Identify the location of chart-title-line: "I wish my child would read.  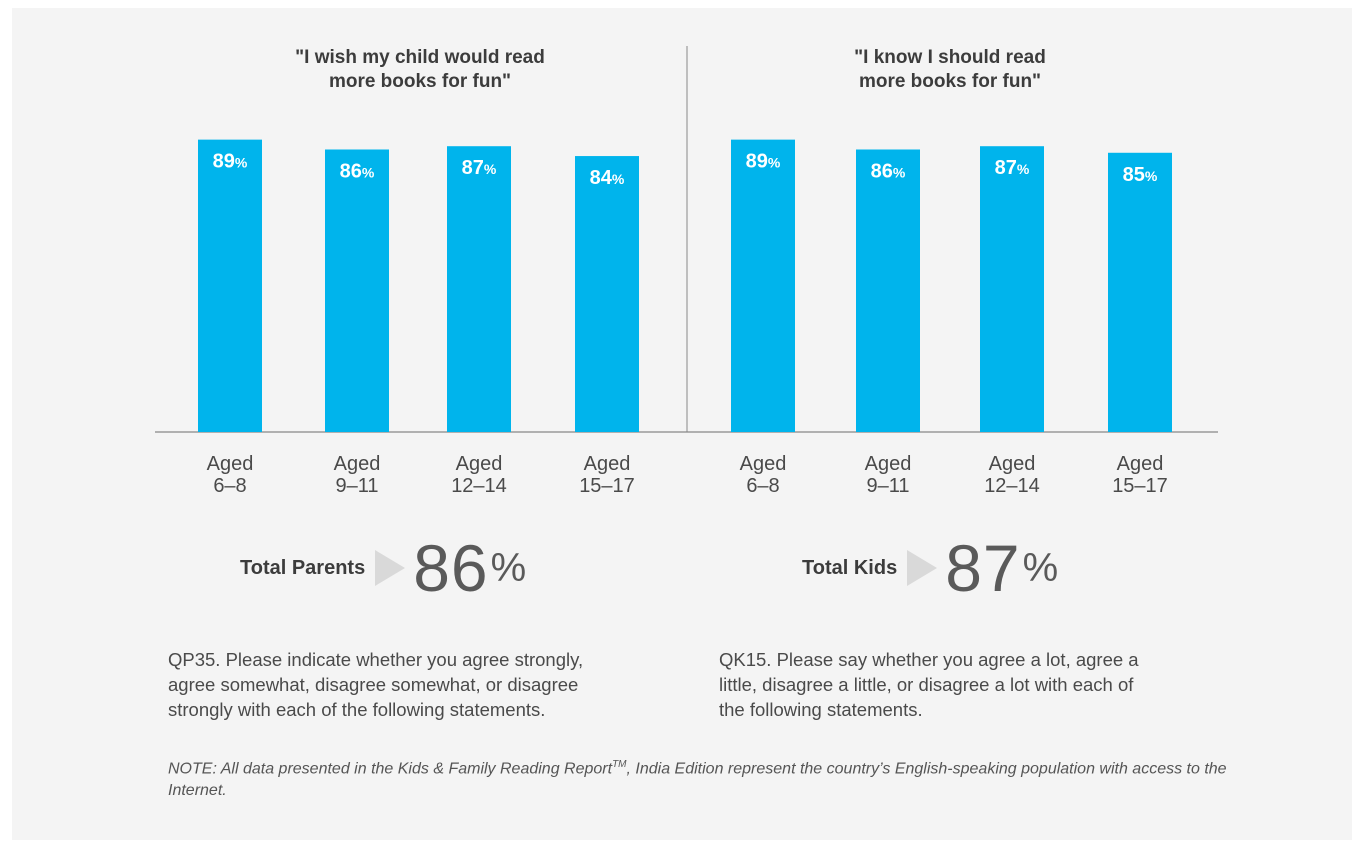
(420, 57).